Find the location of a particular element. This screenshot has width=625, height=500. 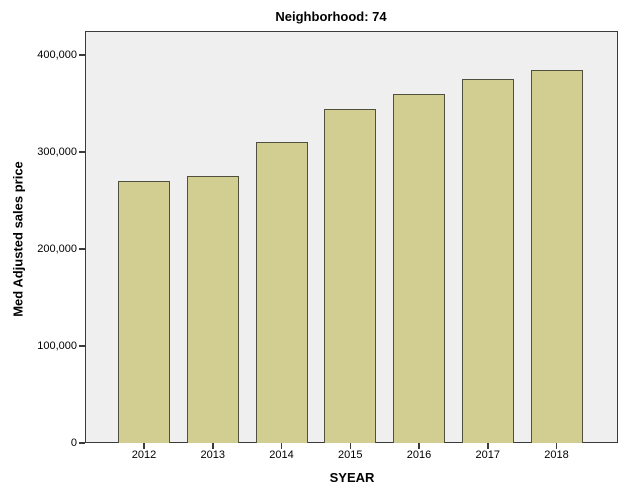

x-tick-label-2014: 2014 is located at coordinates (281, 455).